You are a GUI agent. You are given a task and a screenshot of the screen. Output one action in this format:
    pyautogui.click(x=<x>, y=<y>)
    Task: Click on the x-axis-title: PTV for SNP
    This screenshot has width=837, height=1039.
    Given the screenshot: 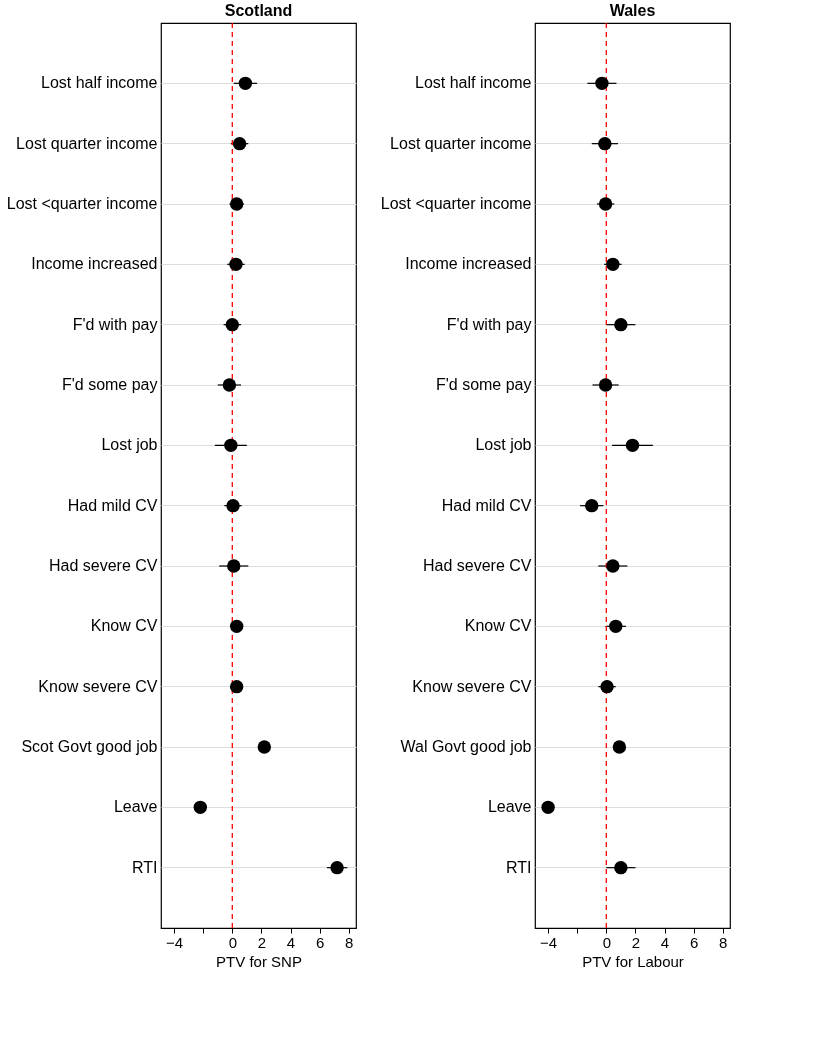 What is the action you would take?
    pyautogui.click(x=259, y=961)
    